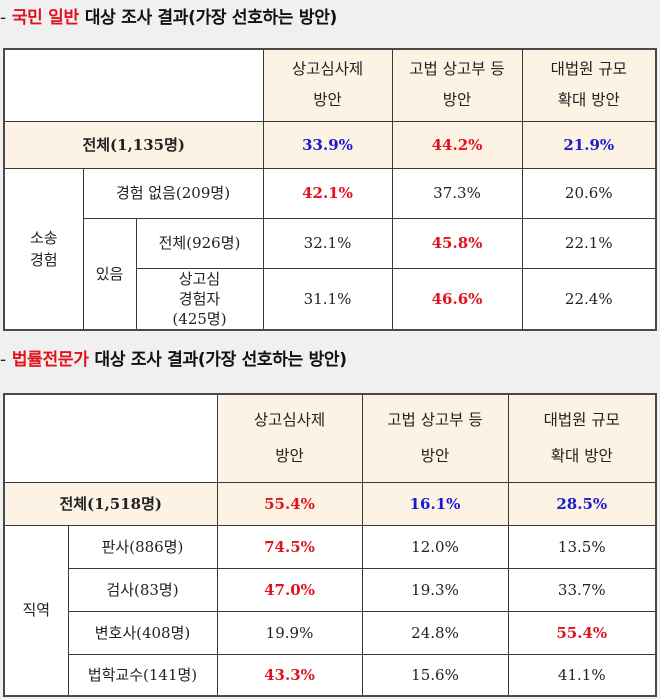 The height and width of the screenshot is (699, 660). Describe the element at coordinates (133, 144) in the screenshot. I see `total-label: 전체(1,135명)` at that location.